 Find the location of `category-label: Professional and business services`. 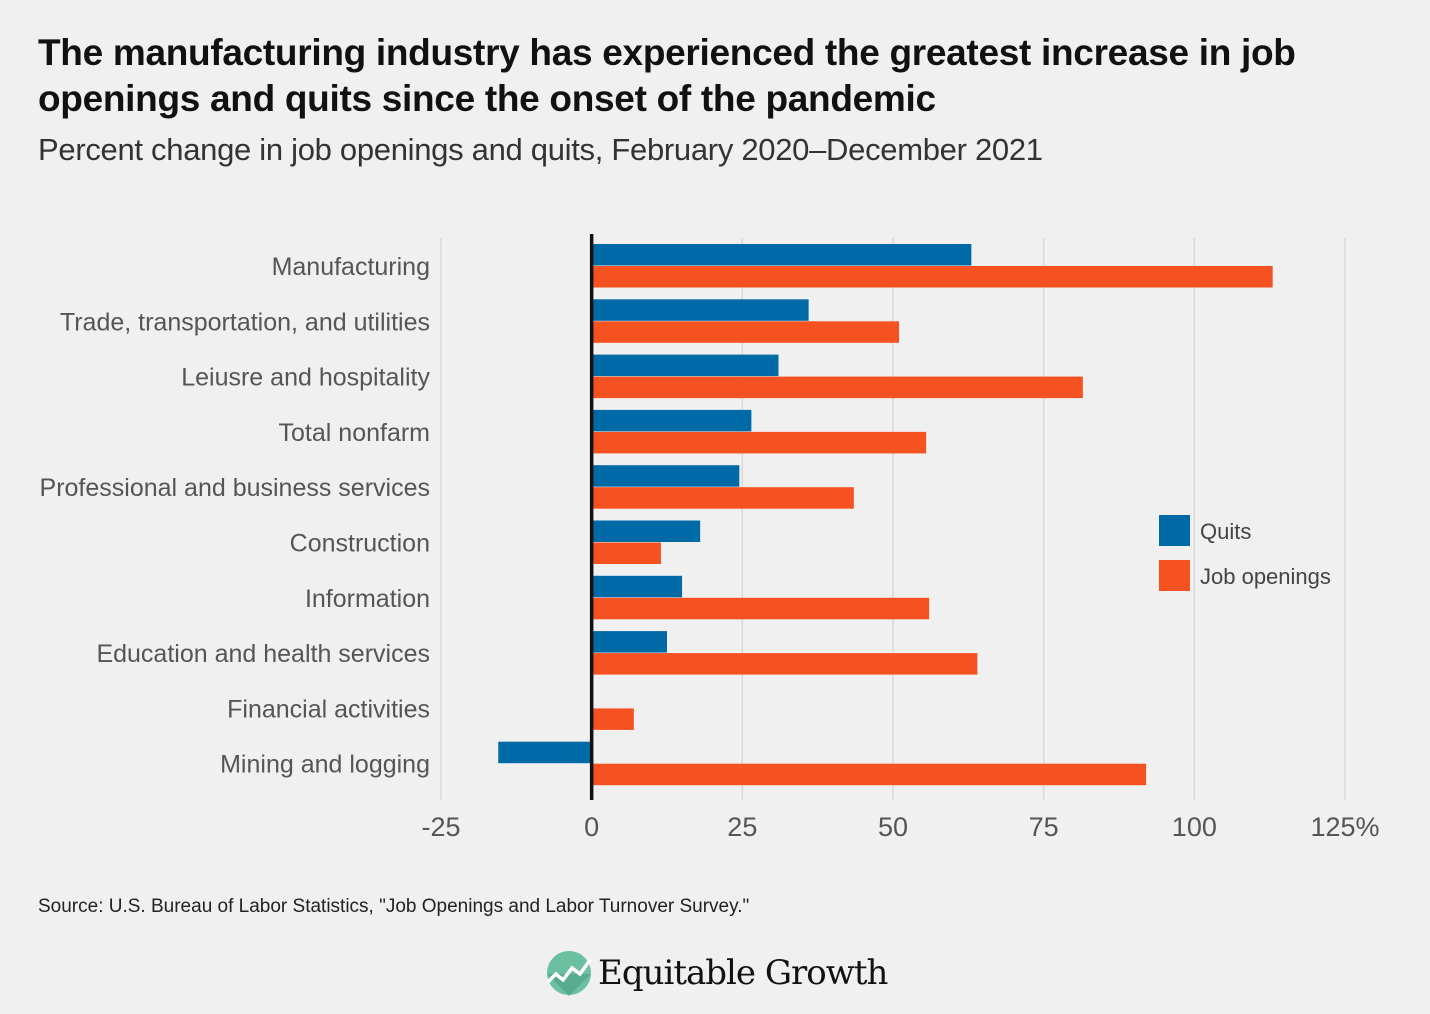

category-label: Professional and business services is located at coordinates (235, 488).